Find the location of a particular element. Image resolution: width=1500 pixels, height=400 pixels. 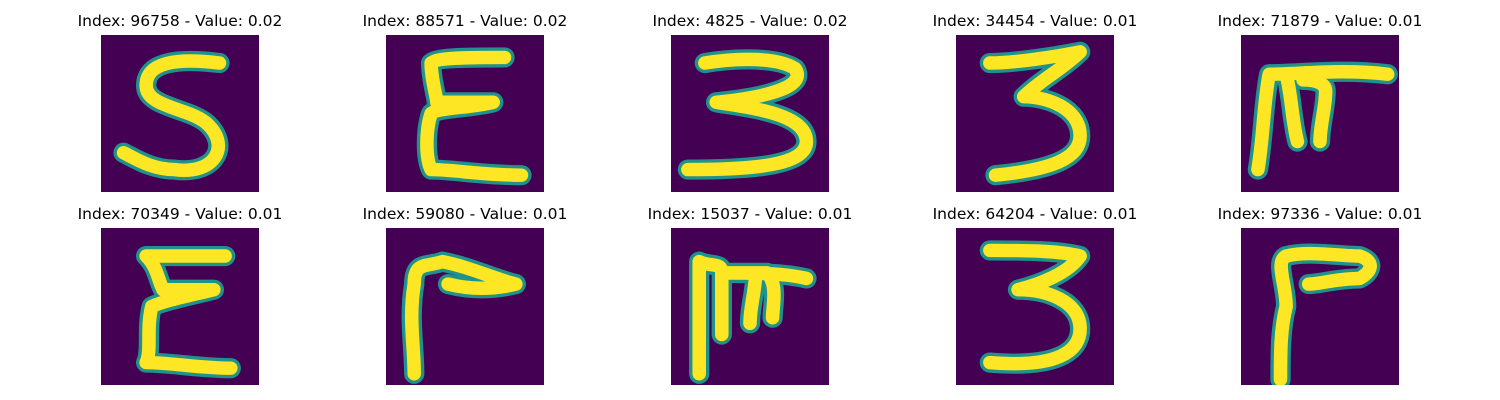

panel-title: Index: 97336 - Value: 0.01 is located at coordinates (1320, 214).